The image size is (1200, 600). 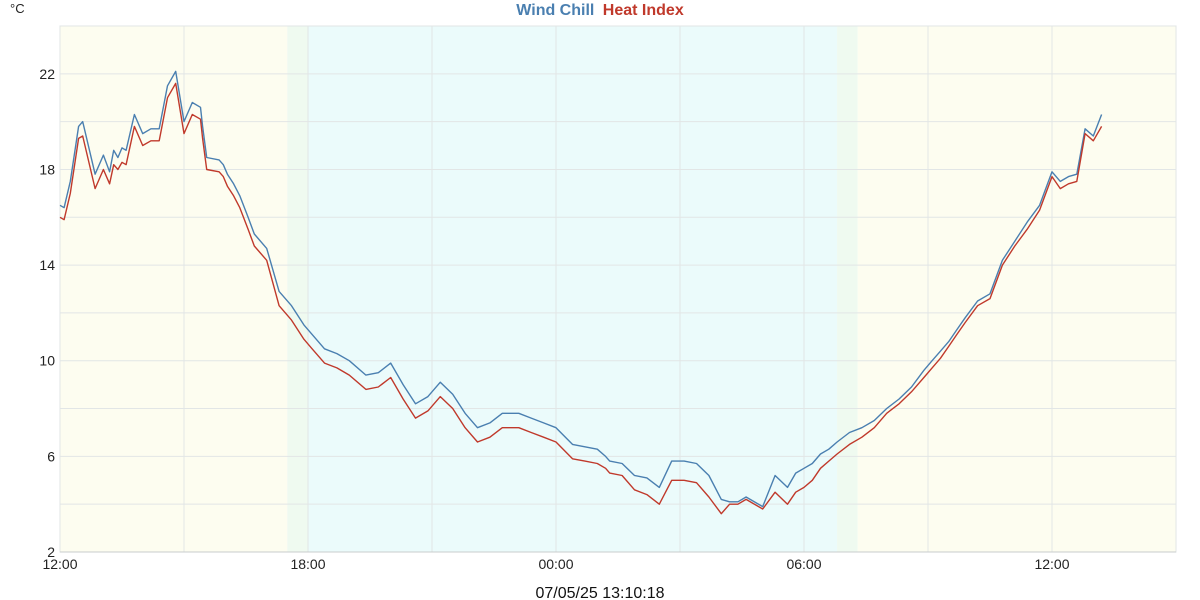 I want to click on x-tick-label: 00:00, so click(x=555, y=564).